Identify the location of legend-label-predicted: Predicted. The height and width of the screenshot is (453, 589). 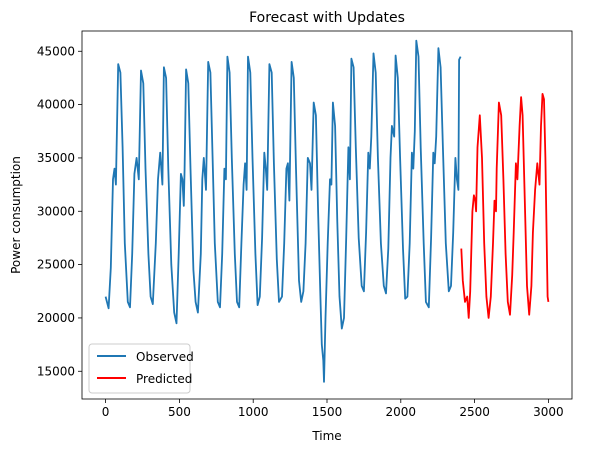
(164, 379).